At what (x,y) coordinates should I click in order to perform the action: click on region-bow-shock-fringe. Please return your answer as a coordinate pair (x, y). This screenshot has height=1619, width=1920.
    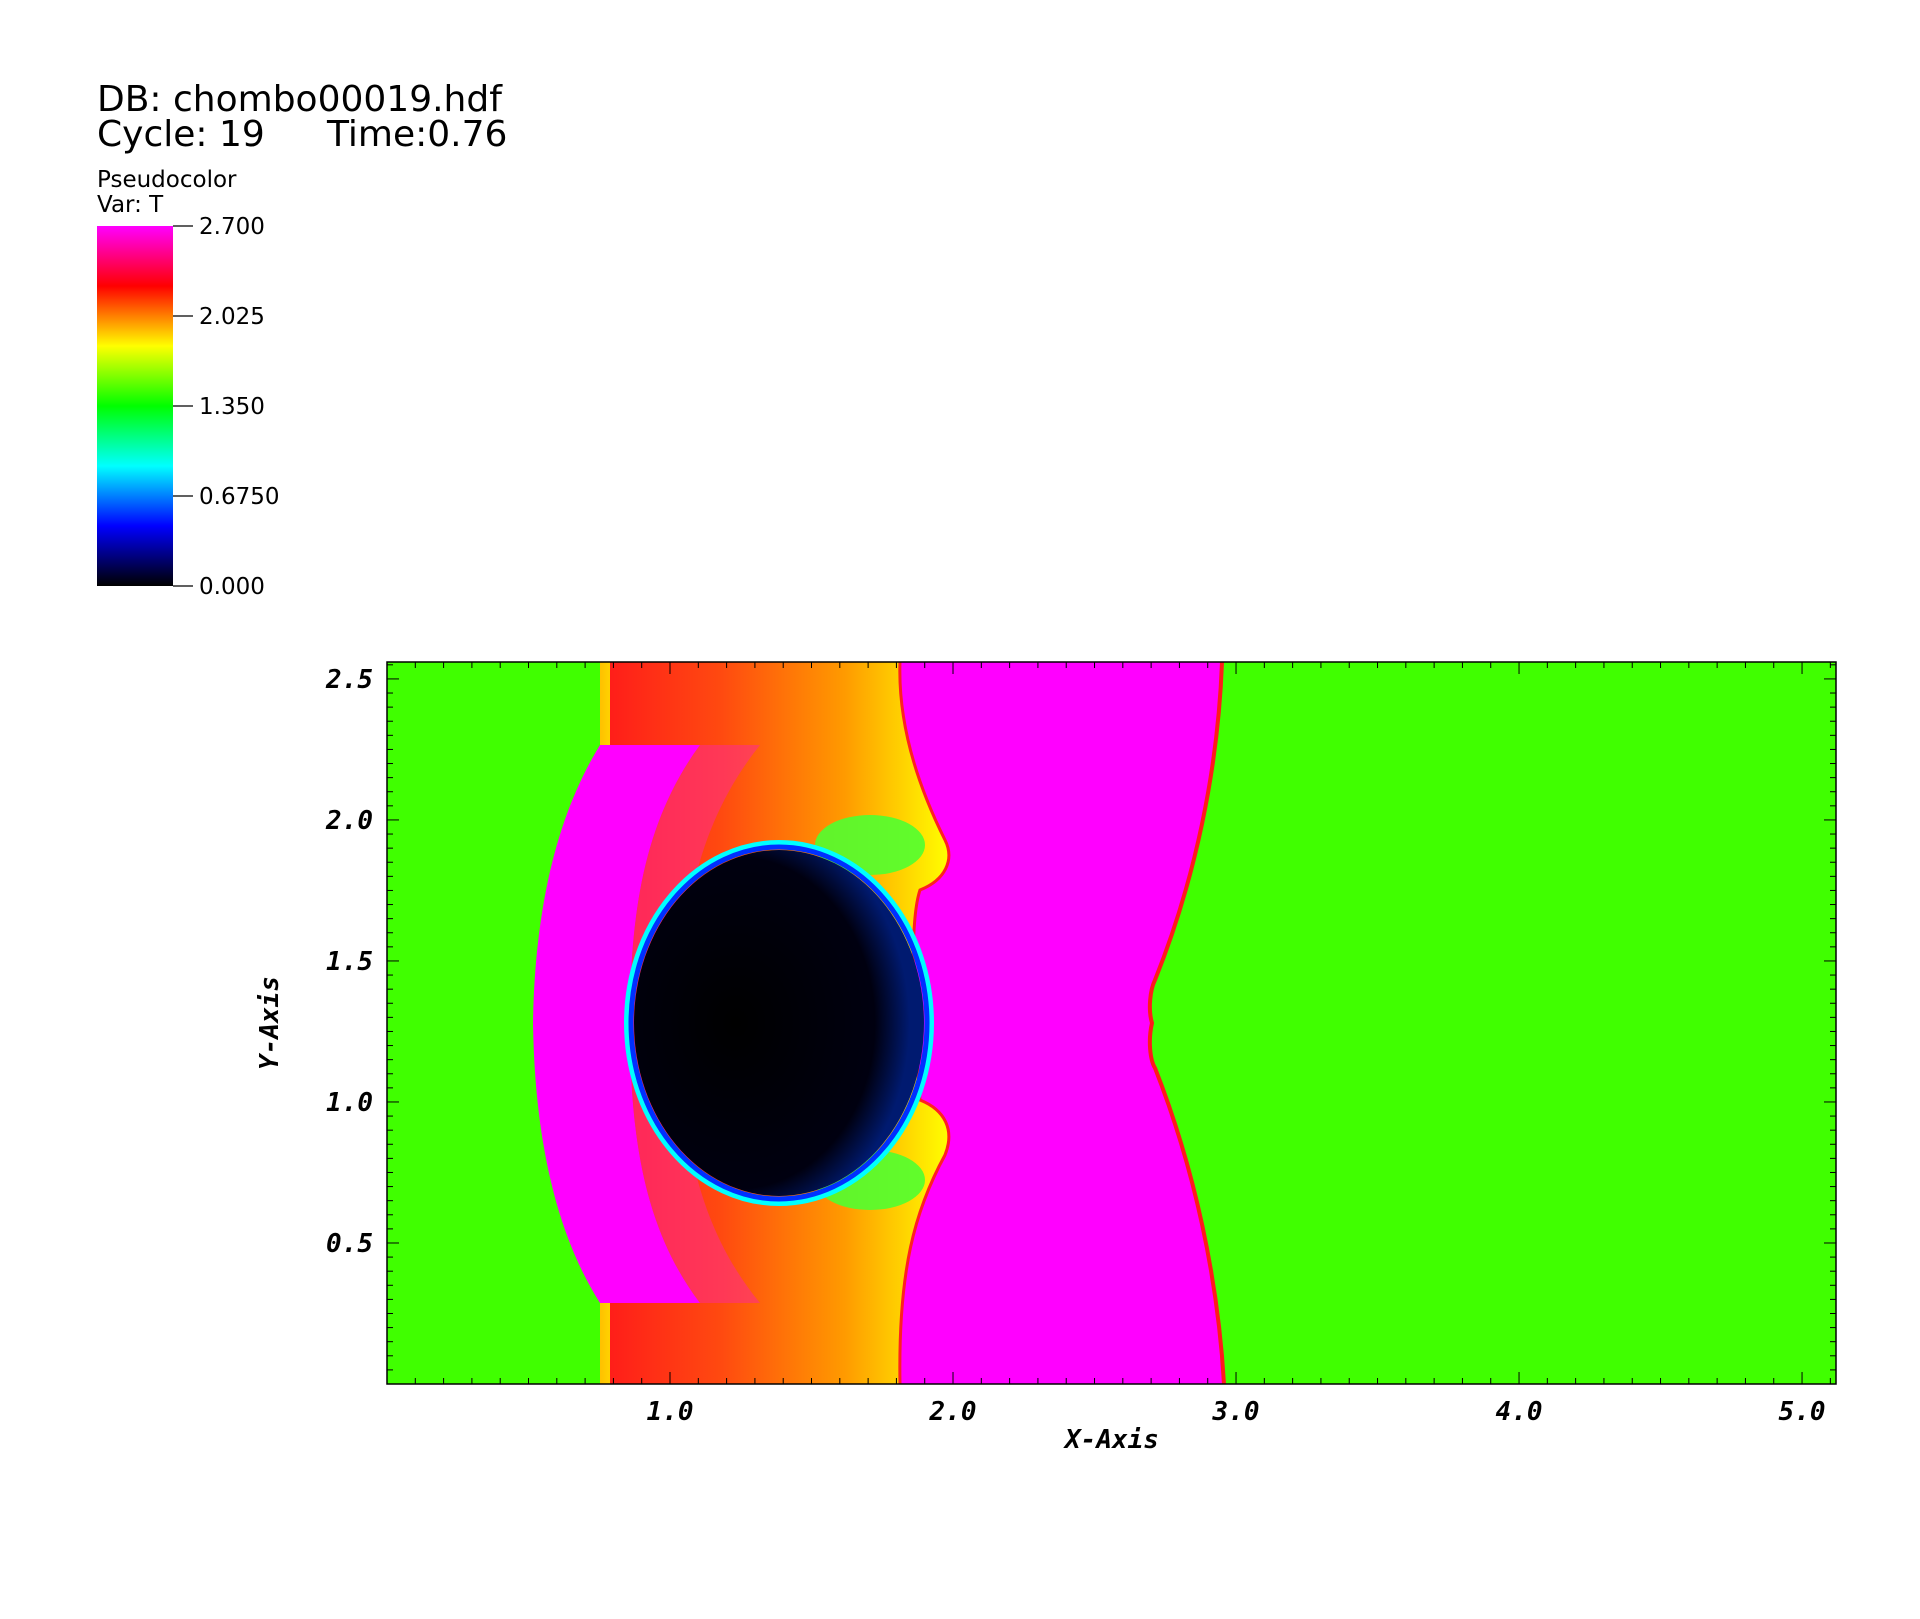
    Looking at the image, I should click on (695, 1024).